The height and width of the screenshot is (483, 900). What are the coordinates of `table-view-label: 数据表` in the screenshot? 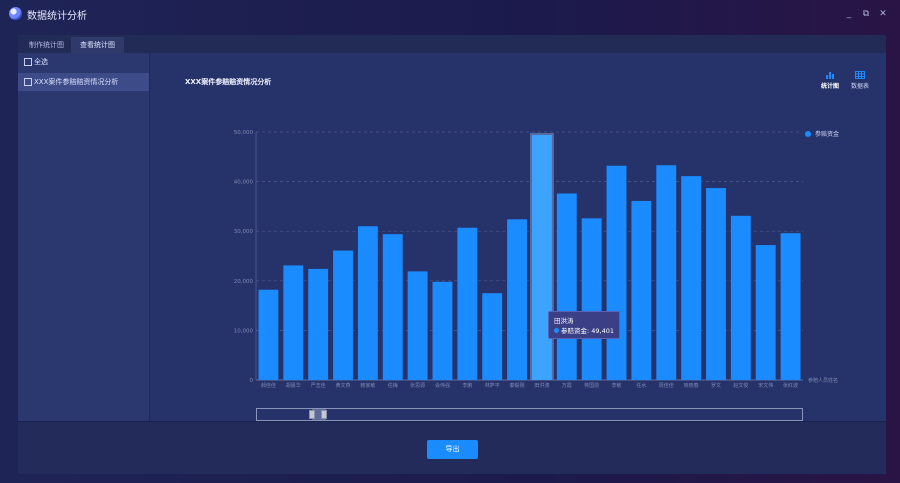 It's located at (859, 86).